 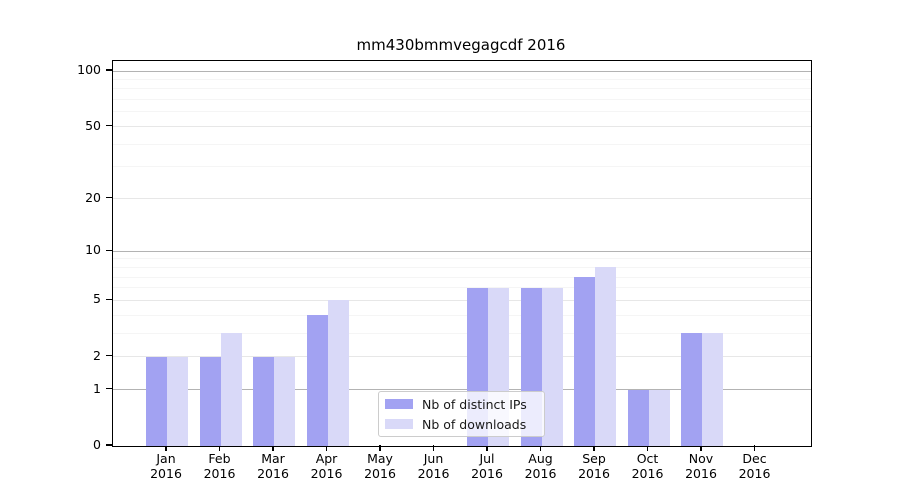 What do you see at coordinates (284, 401) in the screenshot?
I see `bar-downloads-mar-2016` at bounding box center [284, 401].